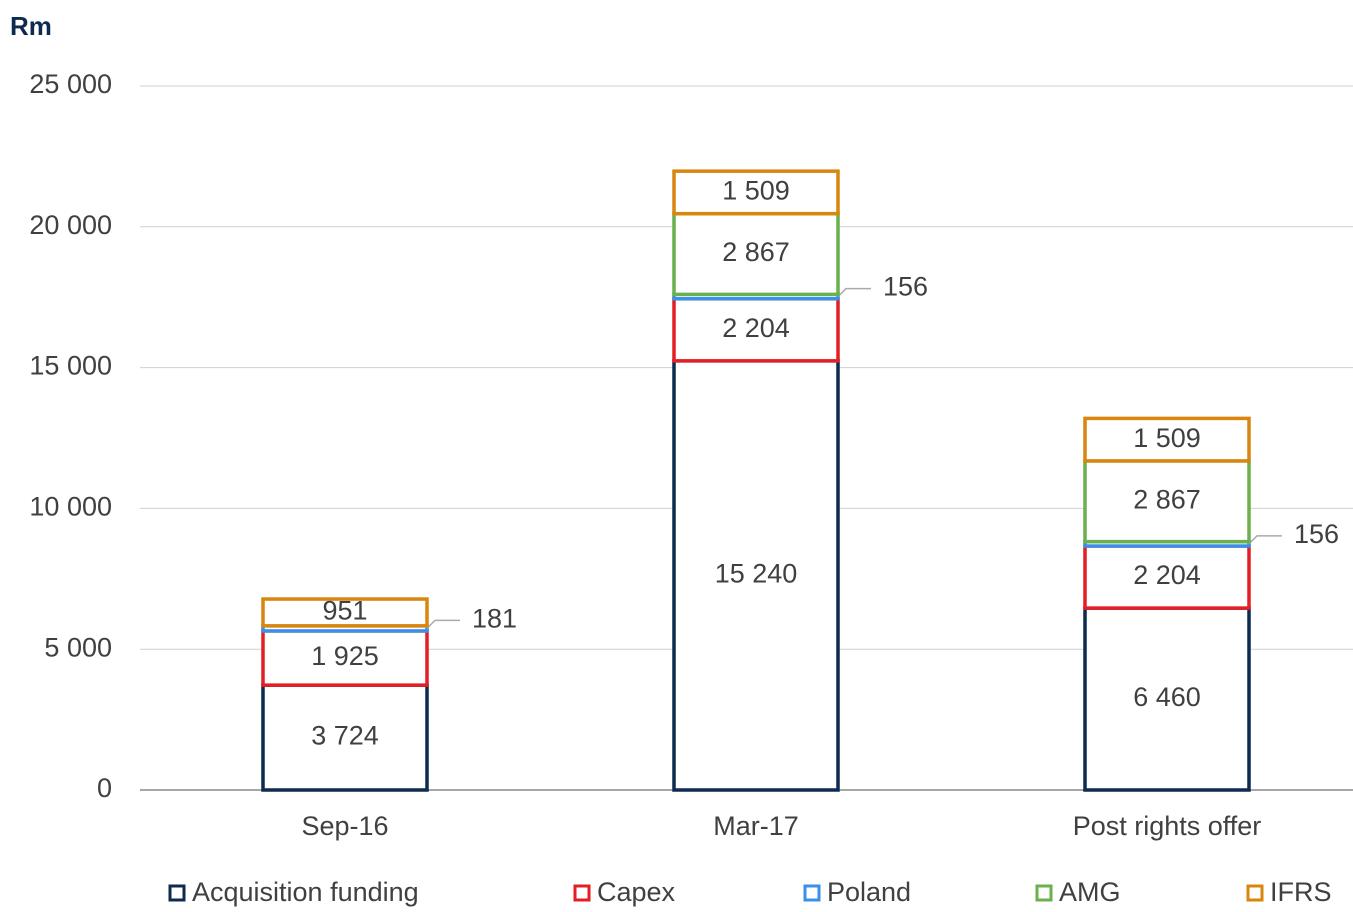 This screenshot has height=912, width=1353. I want to click on data-label: 15 240, so click(756, 574).